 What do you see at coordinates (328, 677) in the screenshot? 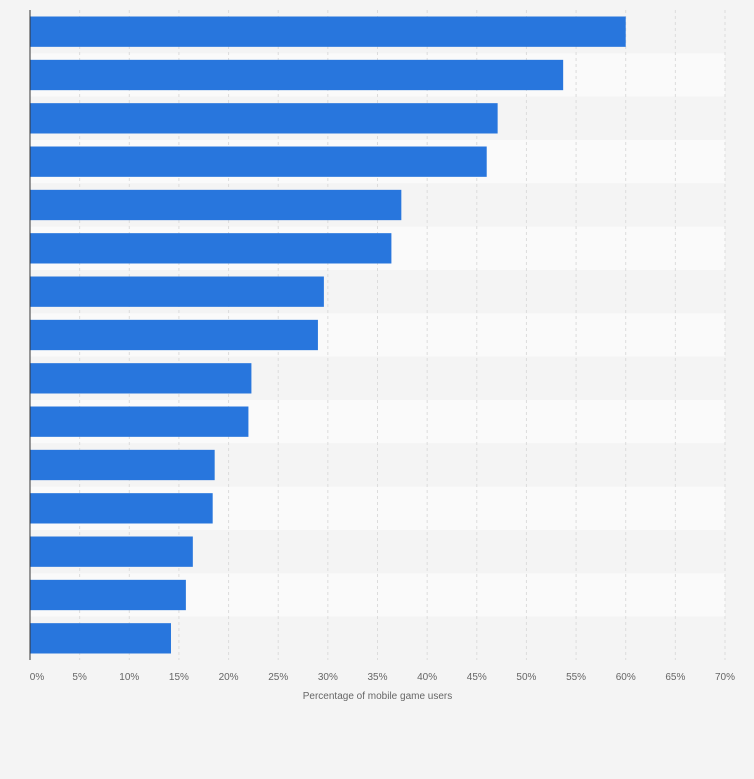
I see `x-tick-label: 30%` at bounding box center [328, 677].